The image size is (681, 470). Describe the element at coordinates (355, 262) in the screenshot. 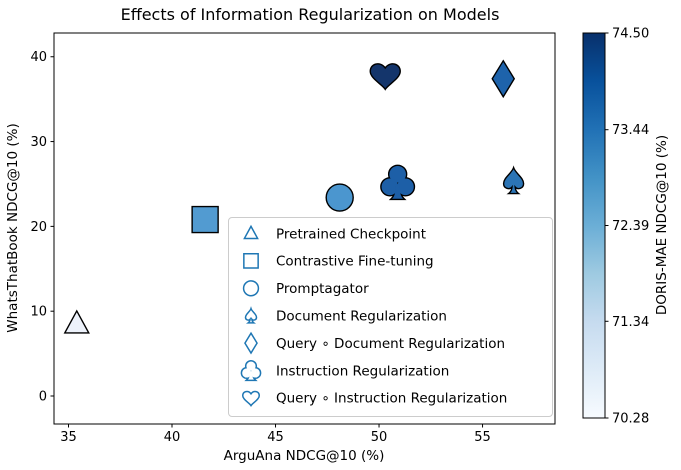

I see `legend-label: Contrastive Fine-tuning` at that location.